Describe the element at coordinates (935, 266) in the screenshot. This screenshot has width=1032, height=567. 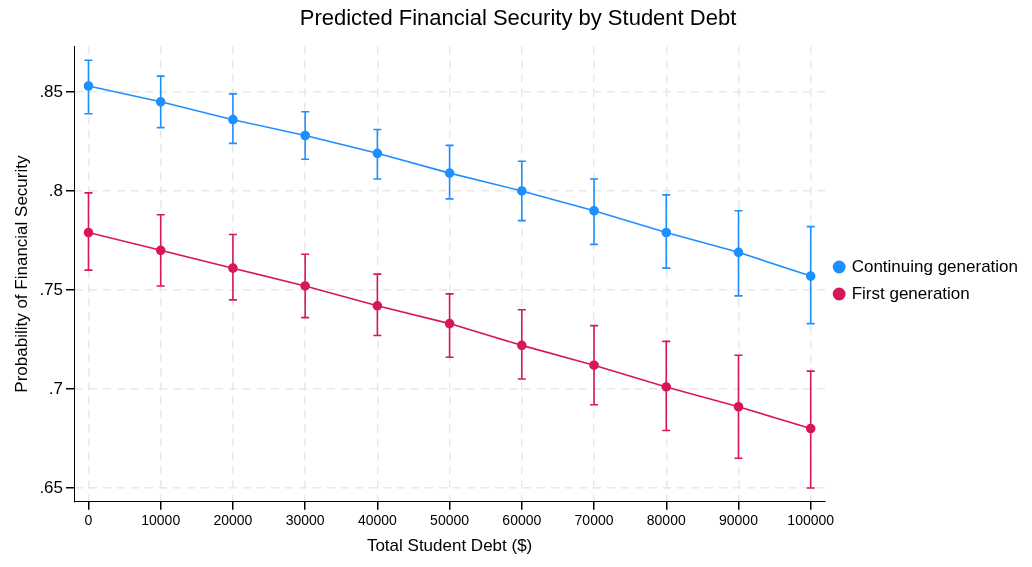
I see `legend-label: Continuing generation` at that location.